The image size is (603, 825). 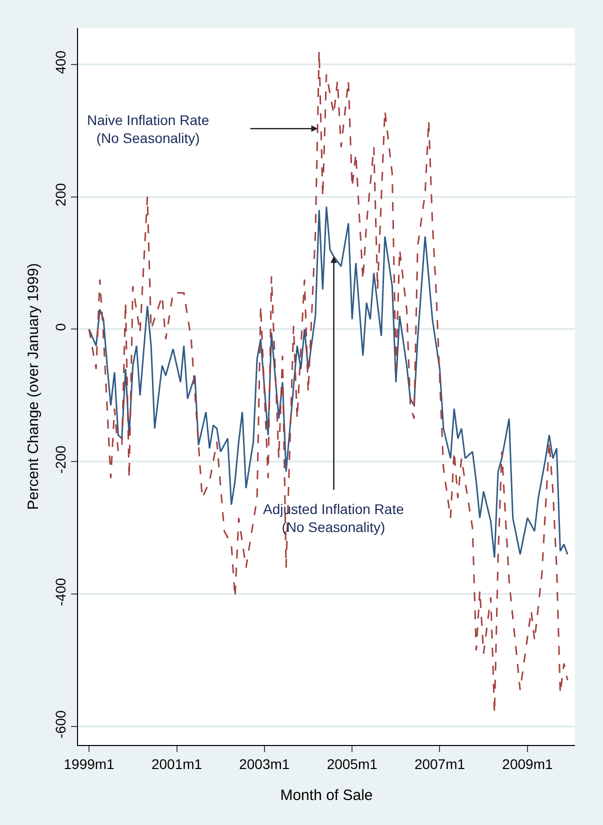 I want to click on annotation: Naive Inflation Rate (No Seasonality), so click(x=148, y=129).